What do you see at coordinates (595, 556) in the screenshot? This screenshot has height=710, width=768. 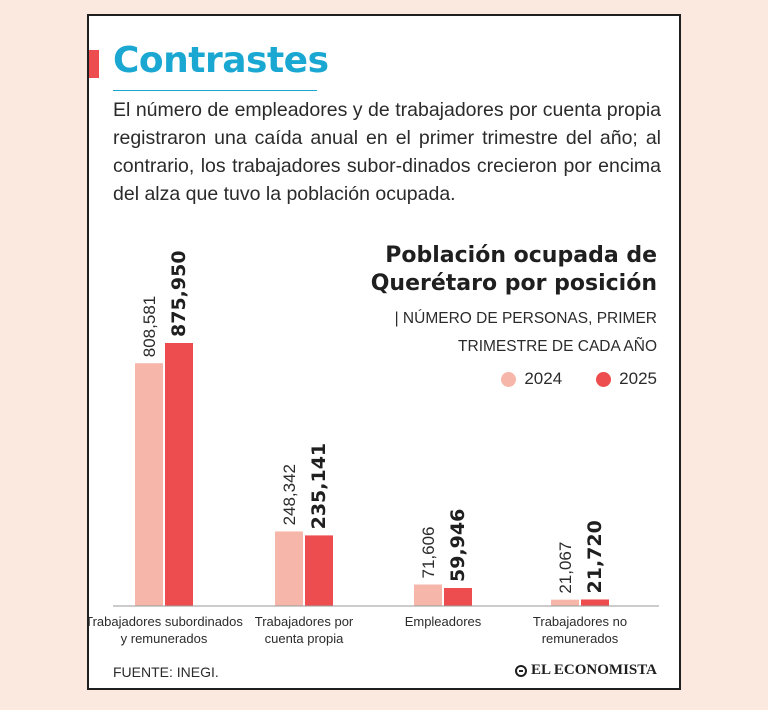 I see `data-label-2025-3: 21,720` at bounding box center [595, 556].